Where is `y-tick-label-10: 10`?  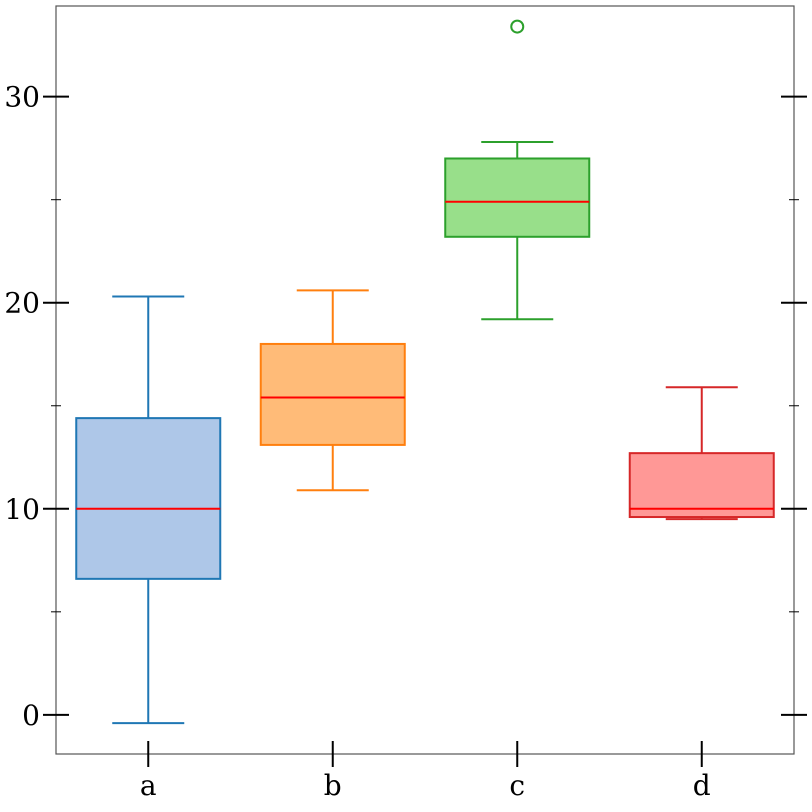 y-tick-label-10: 10 is located at coordinates (22, 509).